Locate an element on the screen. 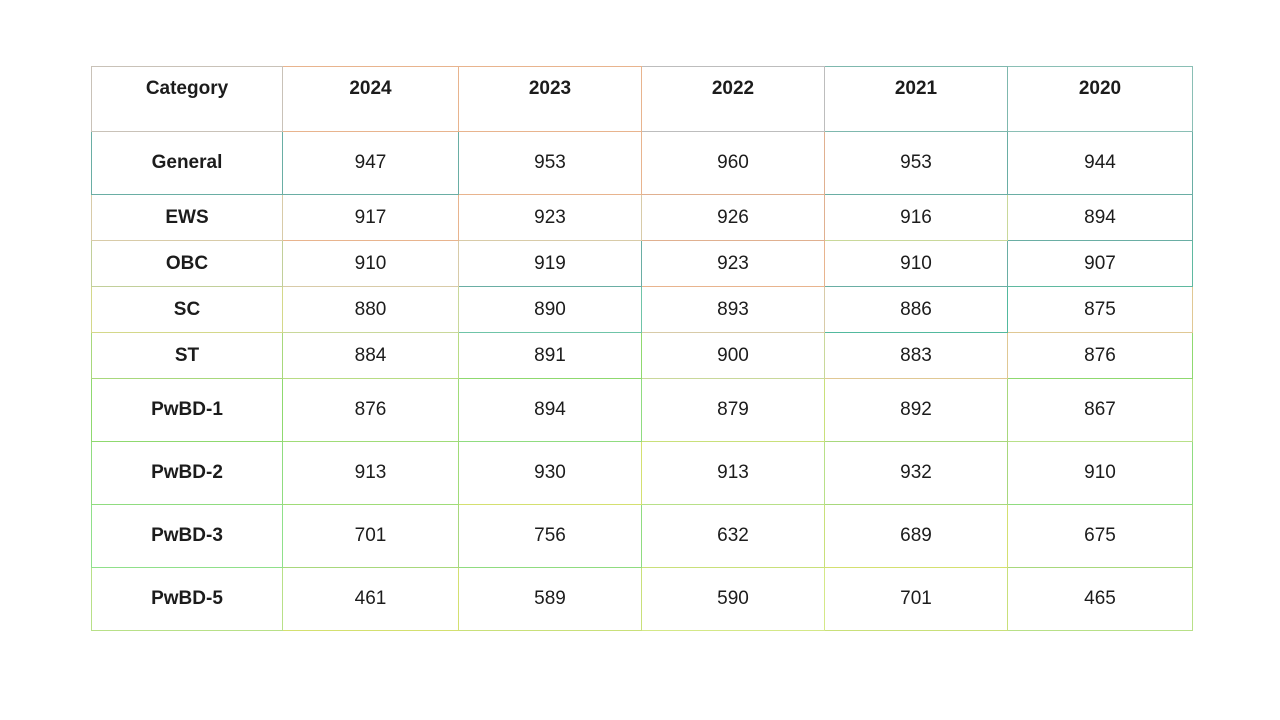 The width and height of the screenshot is (1280, 720). table-header: Category 2024 2023 2022 2021 2020 is located at coordinates (642, 99).